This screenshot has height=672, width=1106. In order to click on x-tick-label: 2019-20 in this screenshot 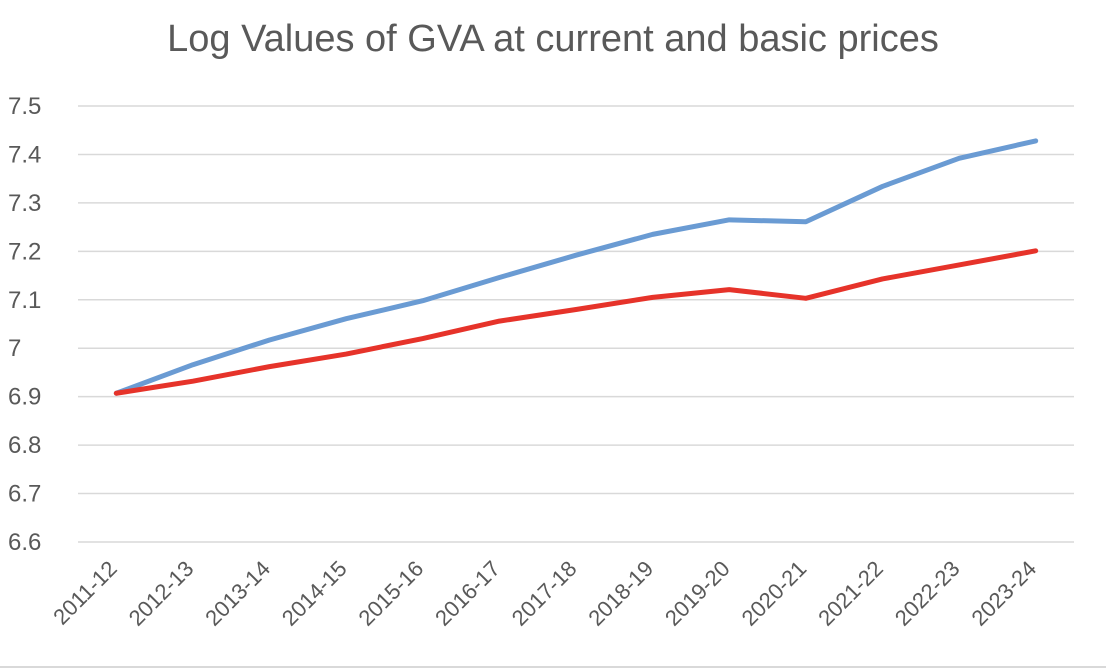, I will do `click(697, 593)`.